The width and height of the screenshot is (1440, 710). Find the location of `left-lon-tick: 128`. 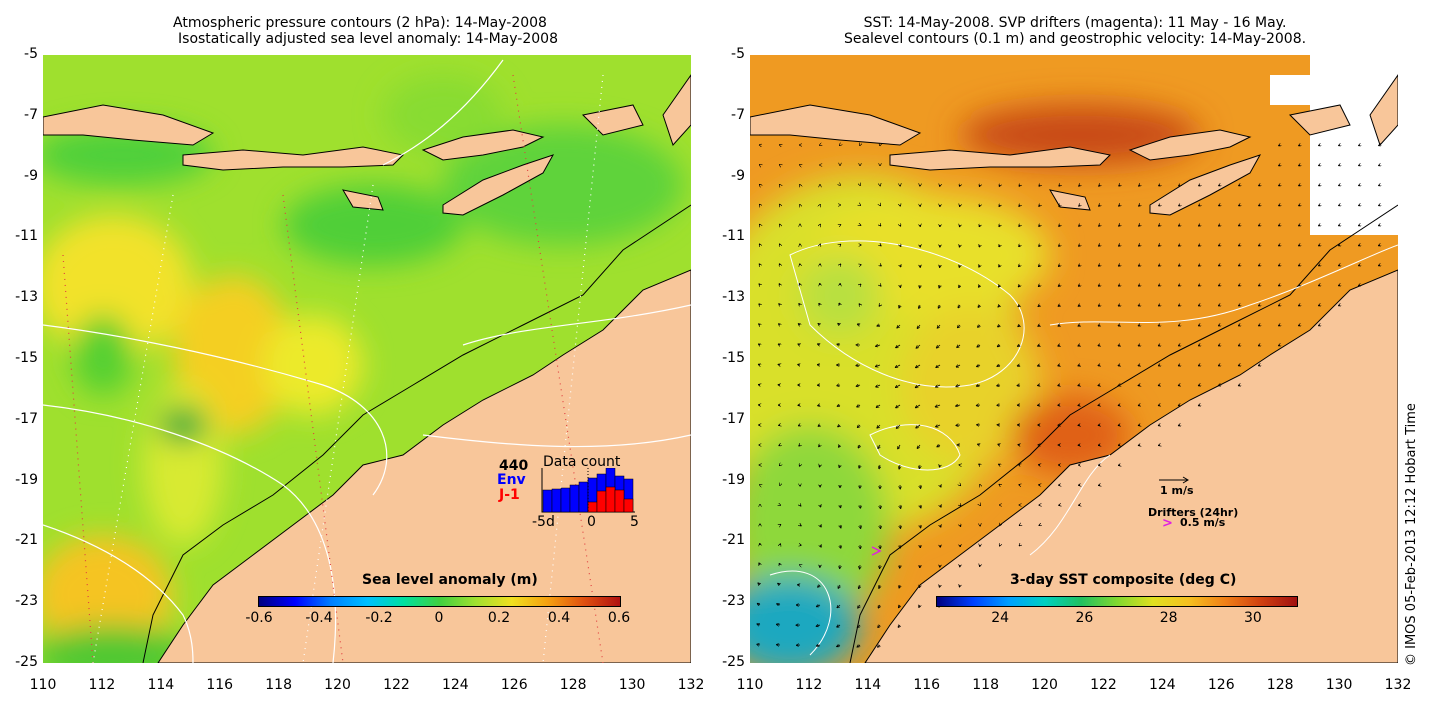

left-lon-tick: 128 is located at coordinates (573, 685).